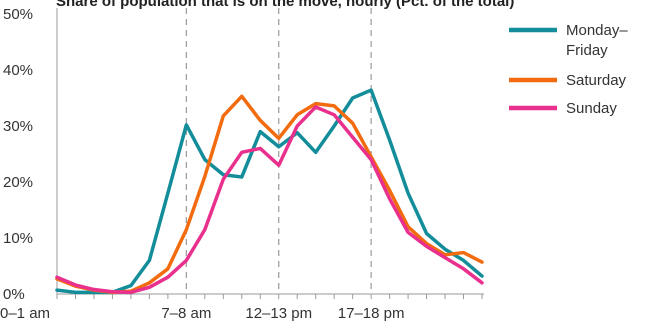 This screenshot has height=322, width=646. Describe the element at coordinates (18, 14) in the screenshot. I see `y-tick-label: 50%` at that location.